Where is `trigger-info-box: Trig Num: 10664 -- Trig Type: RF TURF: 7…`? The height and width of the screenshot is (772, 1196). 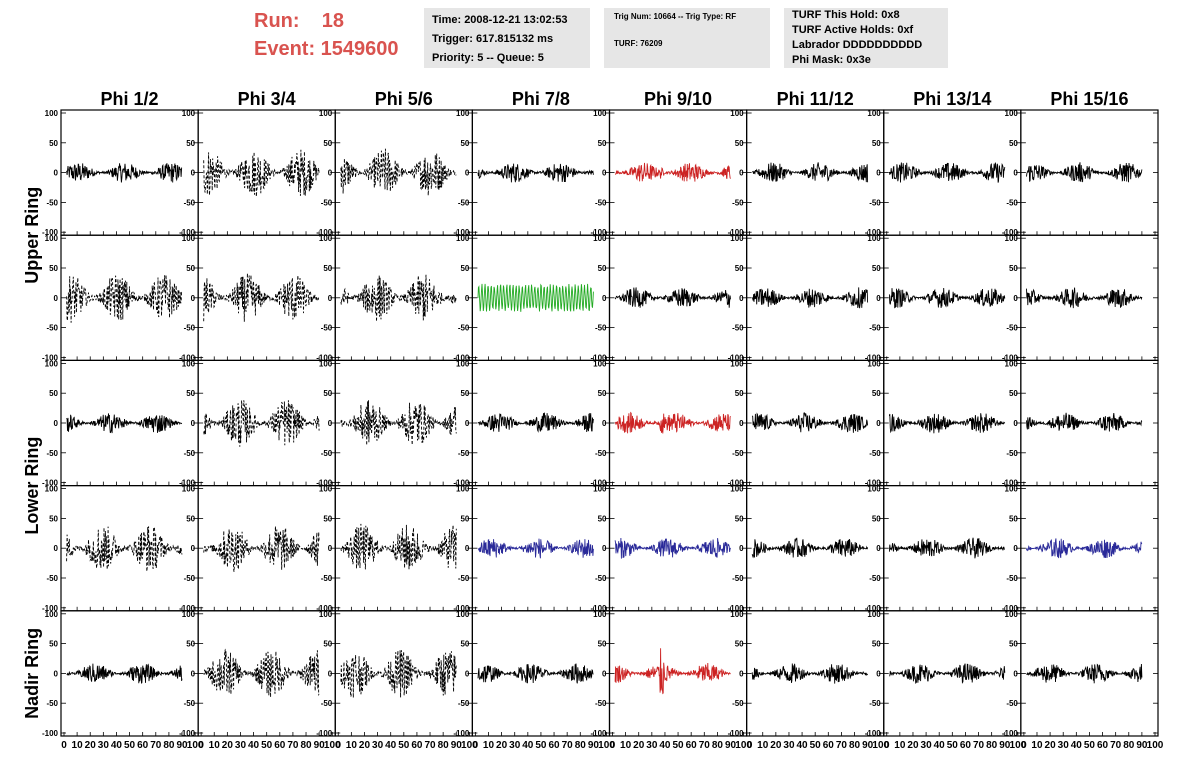
trigger-info-box: Trig Num: 10664 -- Trig Type: RF TURF: 7… is located at coordinates (687, 38).